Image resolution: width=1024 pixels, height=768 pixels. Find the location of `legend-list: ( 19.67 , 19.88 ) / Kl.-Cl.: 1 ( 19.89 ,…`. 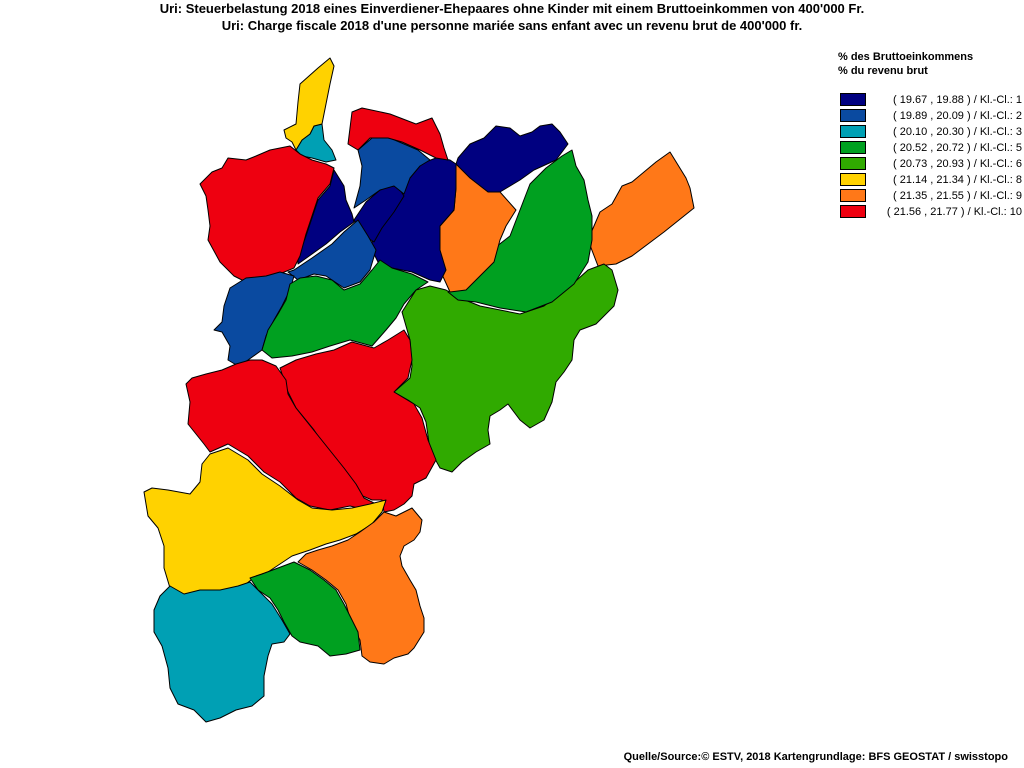

legend-list: ( 19.67 , 19.88 ) / Kl.-Cl.: 1 ( 19.89 ,… is located at coordinates (931, 156).